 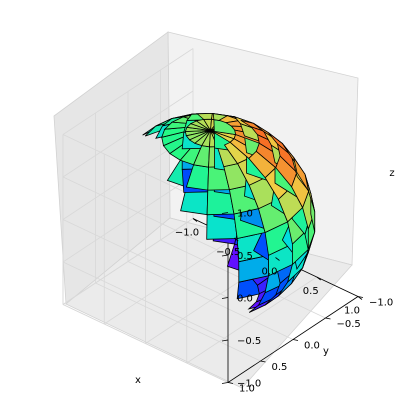 What do you see at coordinates (349, 324) in the screenshot?
I see `y-tick-label: −0.5` at bounding box center [349, 324].